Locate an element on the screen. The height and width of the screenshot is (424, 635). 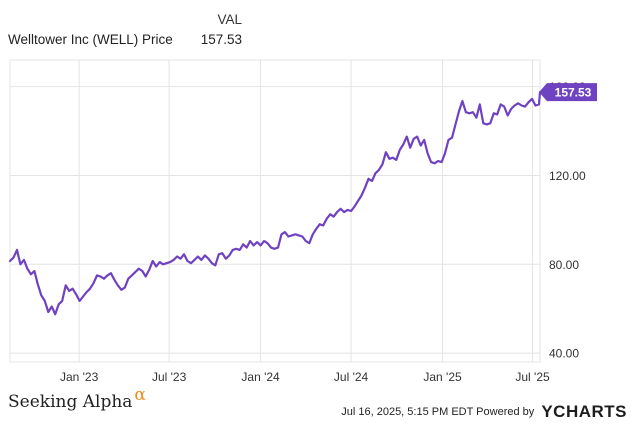
alpha-symbol: α is located at coordinates (140, 395).